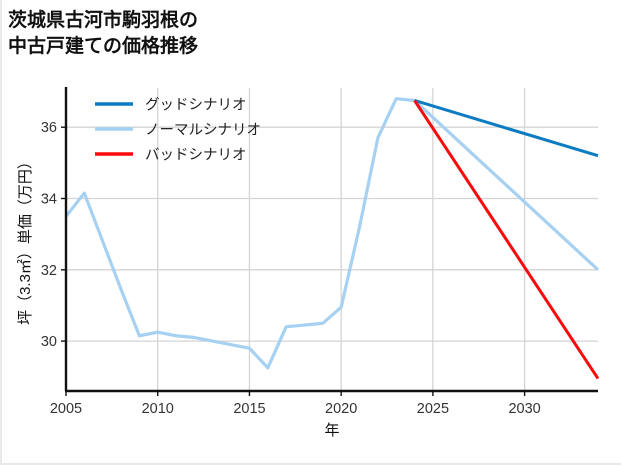 The width and height of the screenshot is (621, 465). What do you see at coordinates (258, 34) in the screenshot?
I see `chart-title: 茨城県古河市駒羽根の 中古戸建ての価格推移` at bounding box center [258, 34].